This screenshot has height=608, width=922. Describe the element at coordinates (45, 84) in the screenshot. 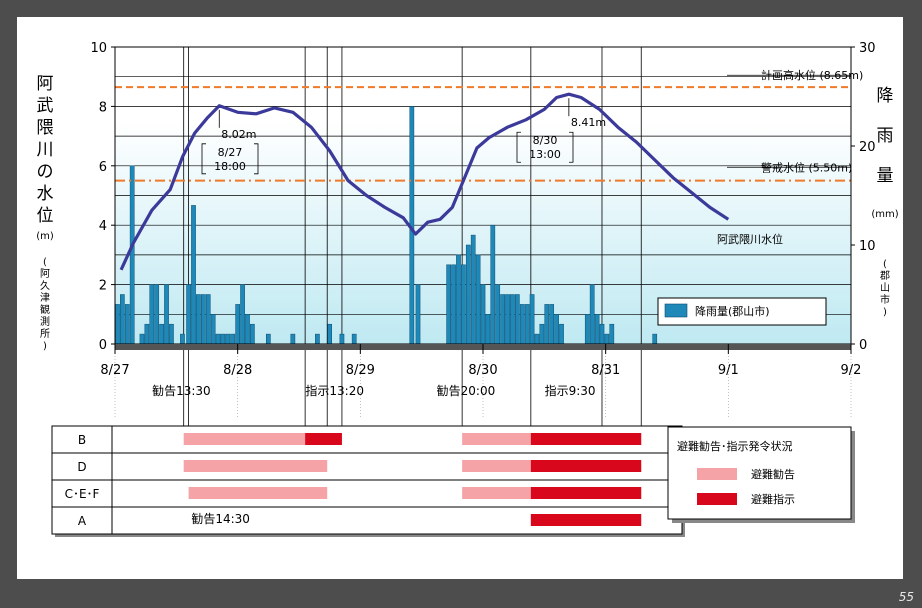

I see `left-axis-title-char: 阿` at that location.